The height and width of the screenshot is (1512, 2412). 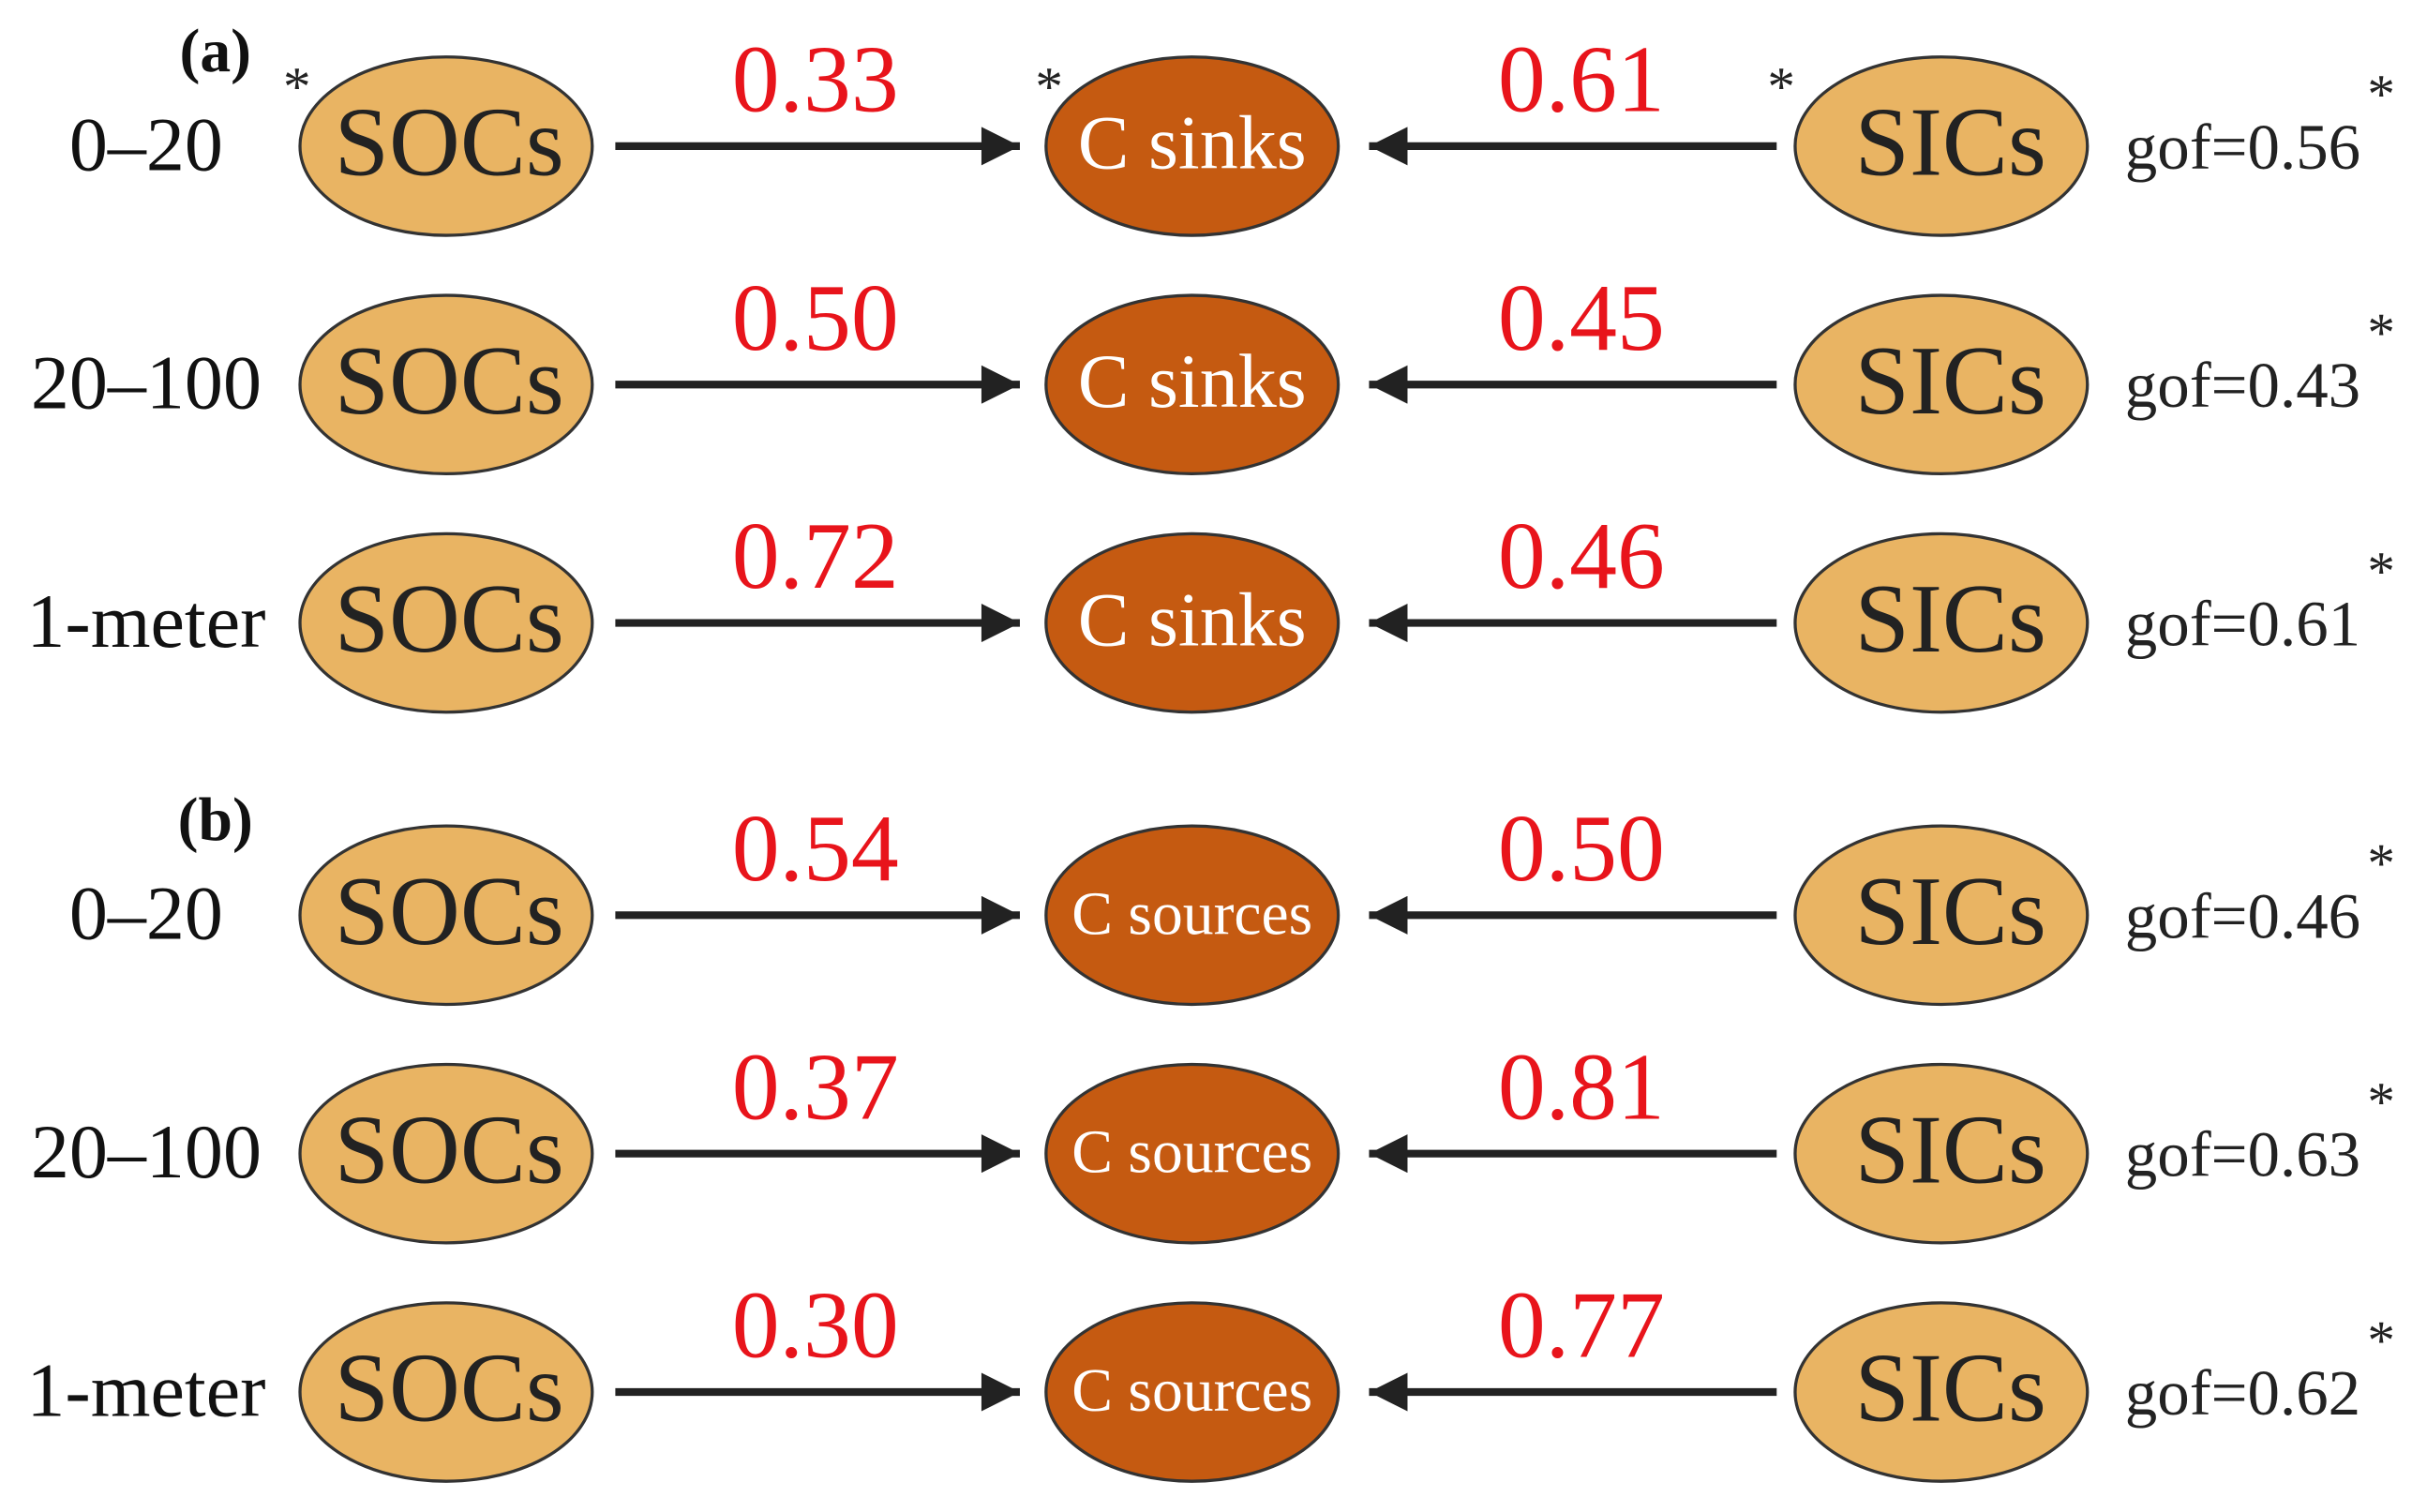 I want to click on gof-label: gof=0.46, so click(x=2242, y=915).